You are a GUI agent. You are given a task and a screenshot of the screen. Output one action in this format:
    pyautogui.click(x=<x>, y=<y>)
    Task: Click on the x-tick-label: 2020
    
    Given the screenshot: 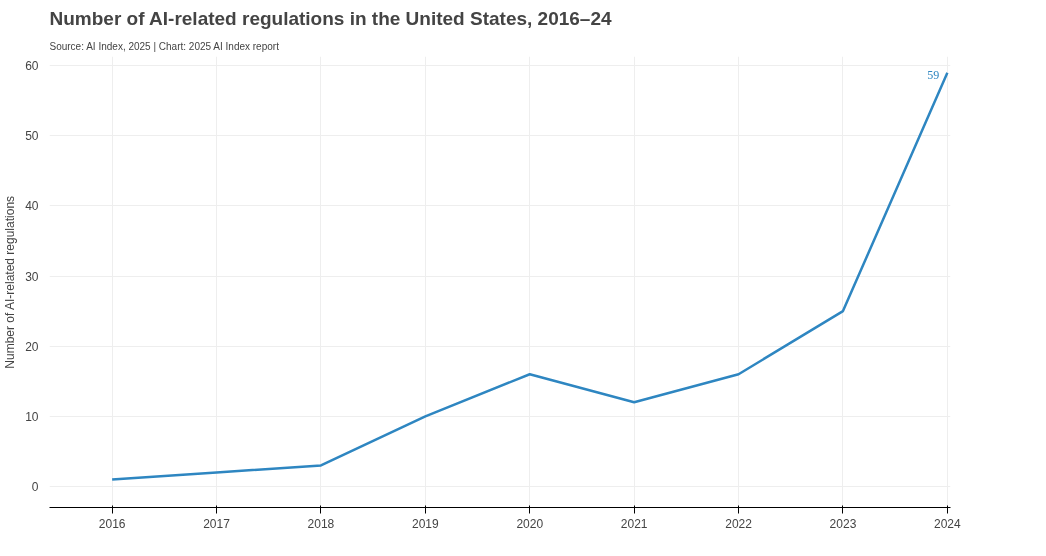 What is the action you would take?
    pyautogui.click(x=530, y=523)
    